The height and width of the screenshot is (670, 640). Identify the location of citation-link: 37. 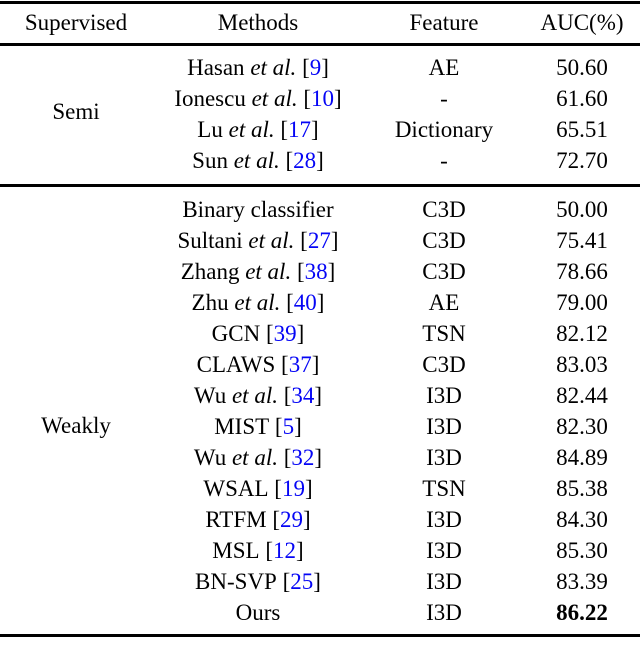
(300, 364).